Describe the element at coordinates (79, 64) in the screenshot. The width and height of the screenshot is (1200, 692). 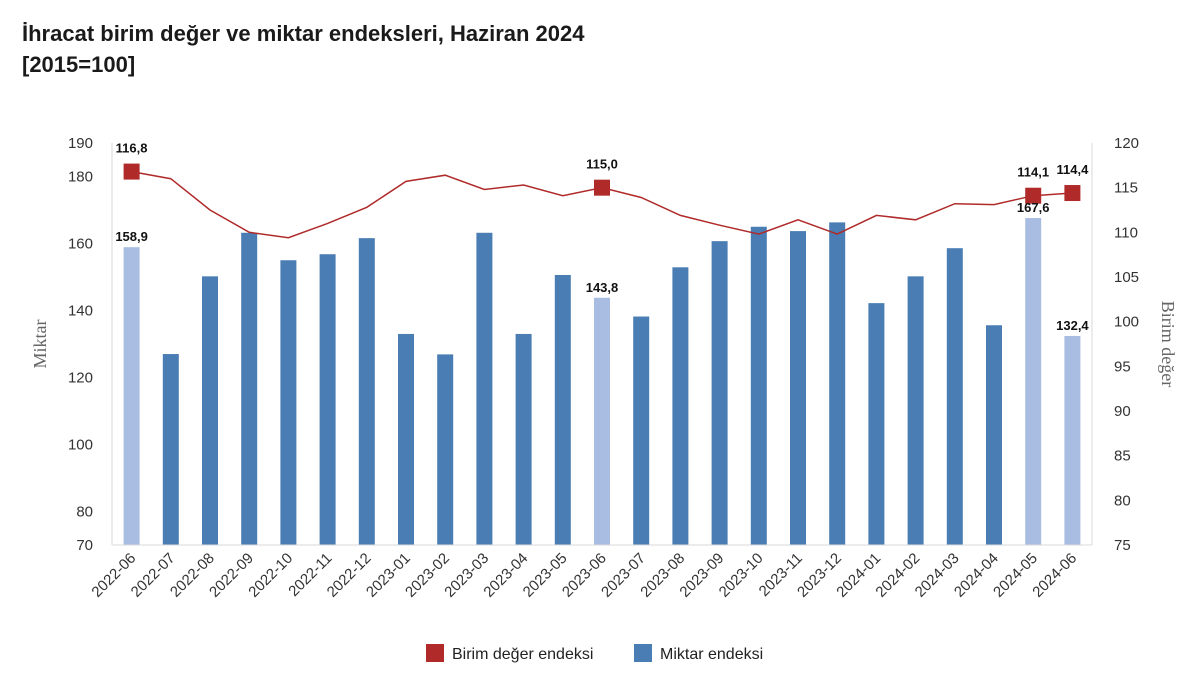
I see `chart-subtitle: [2015=100]` at that location.